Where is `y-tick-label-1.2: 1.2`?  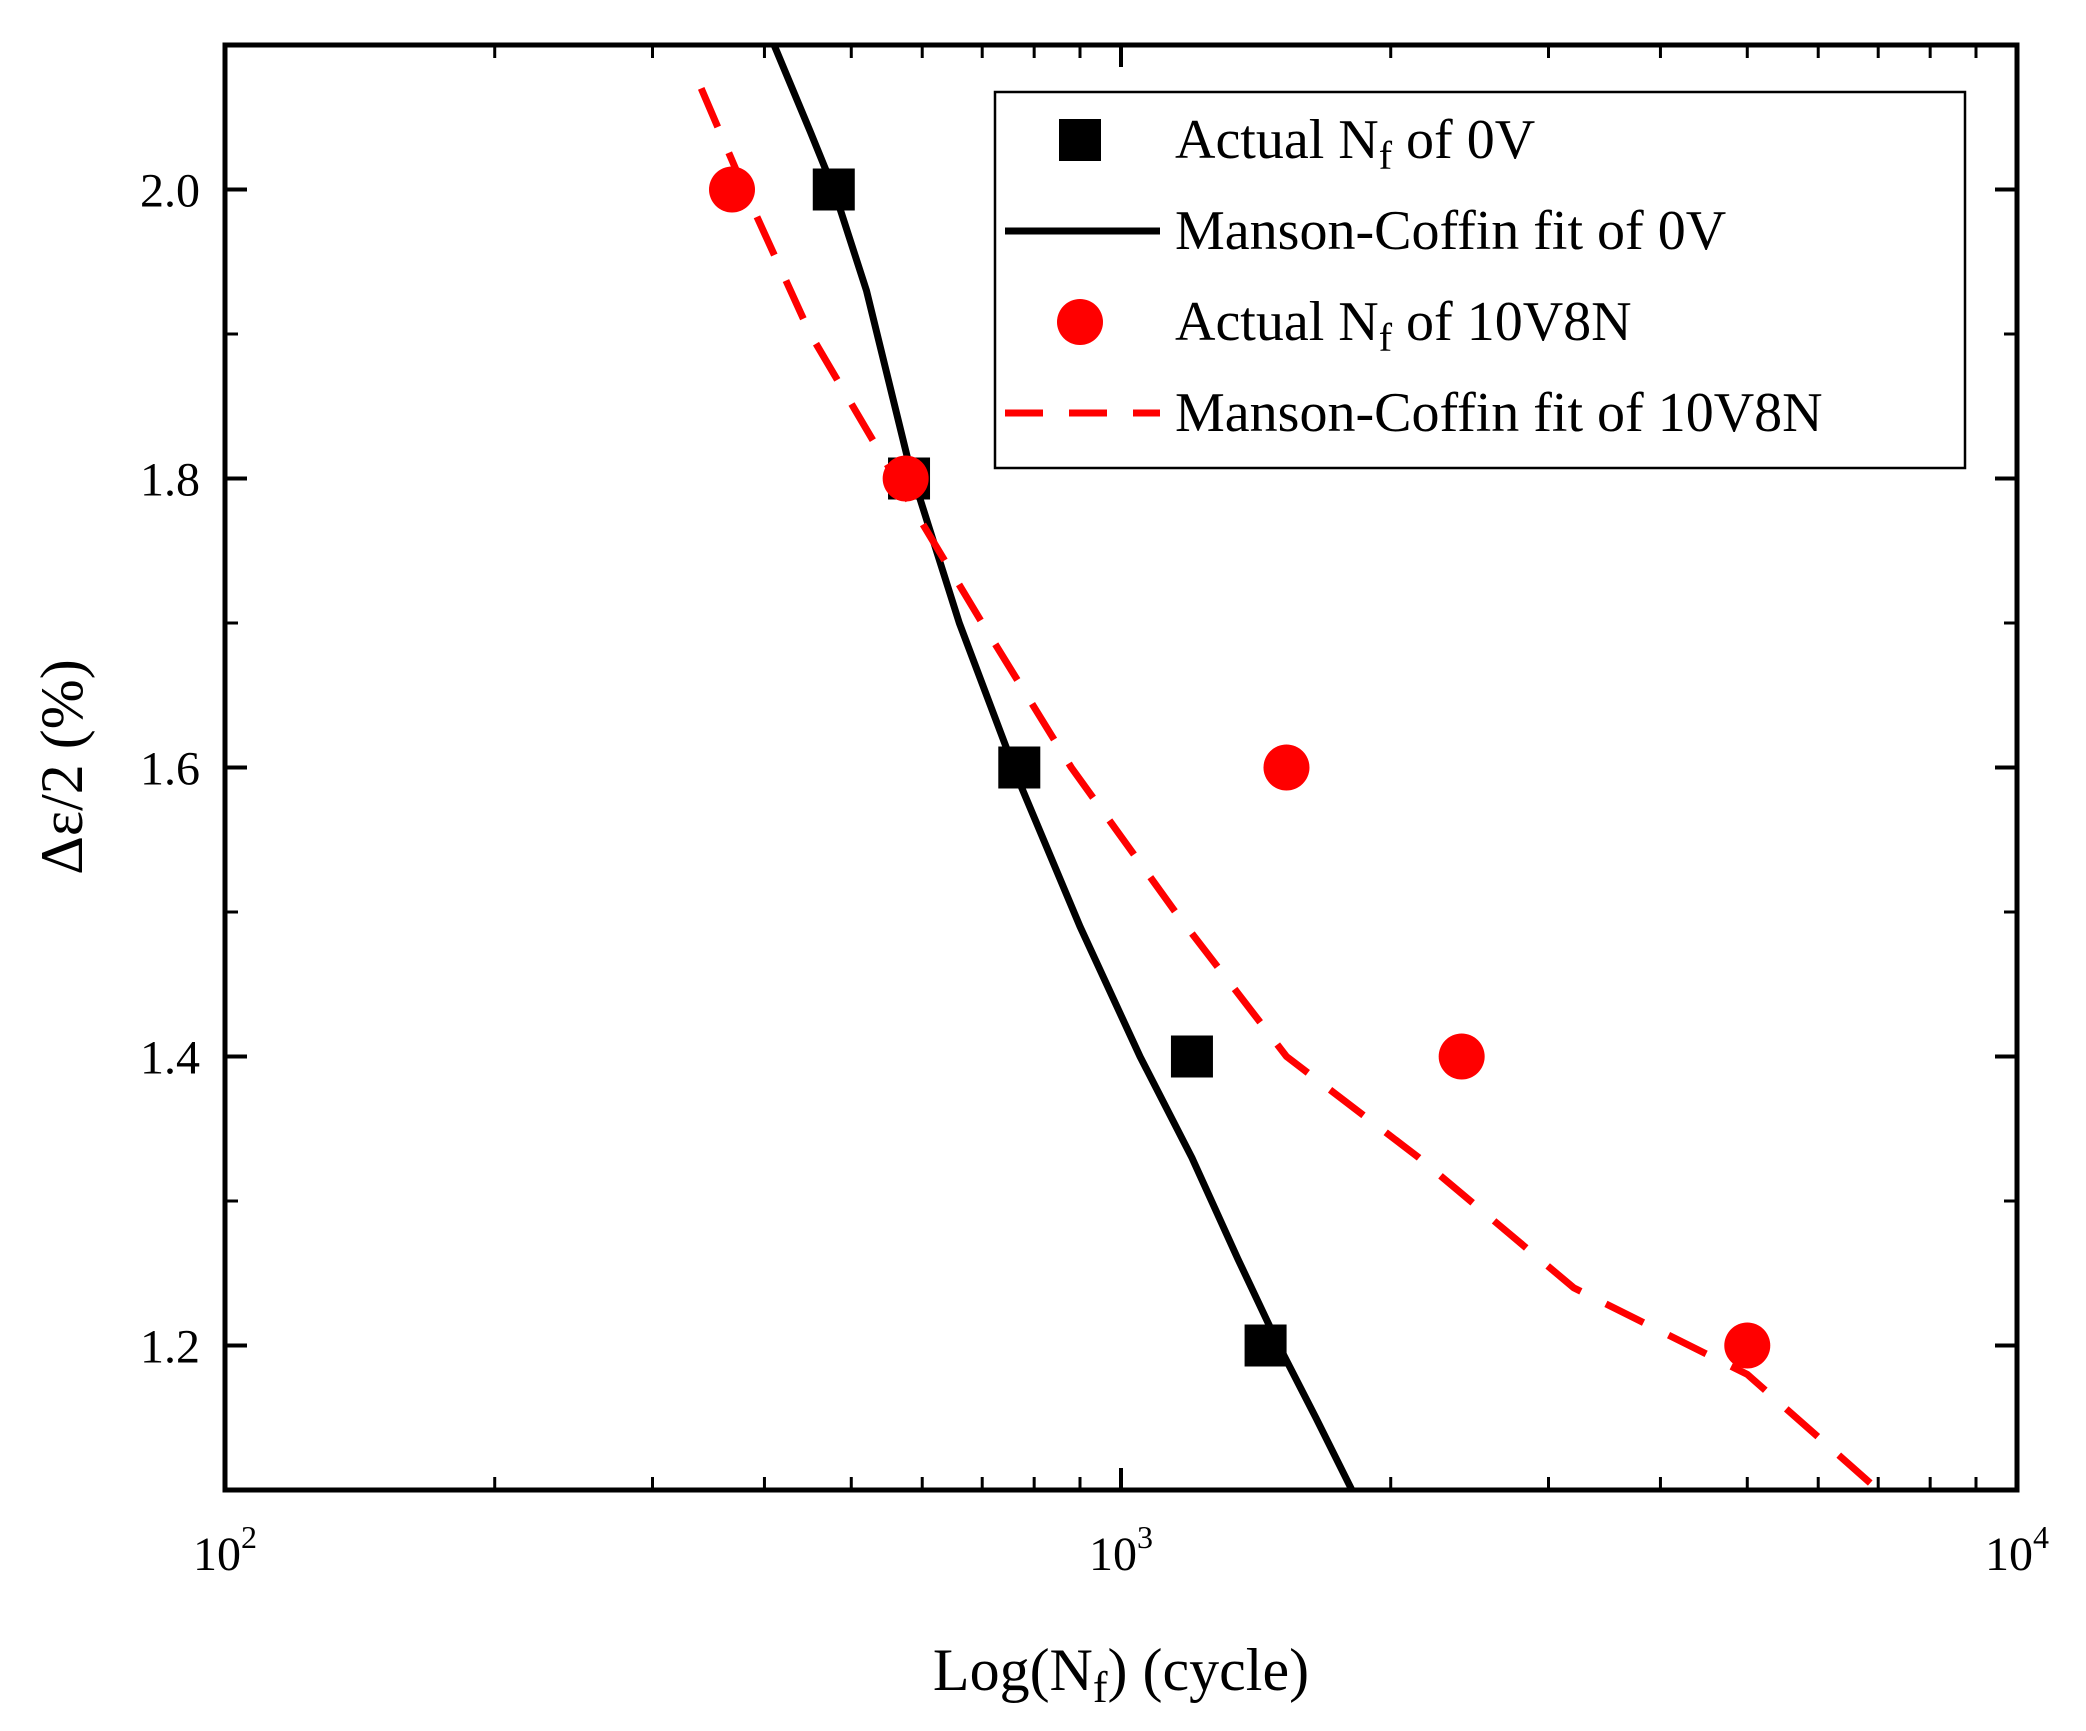 y-tick-label-1.2: 1.2 is located at coordinates (170, 1347).